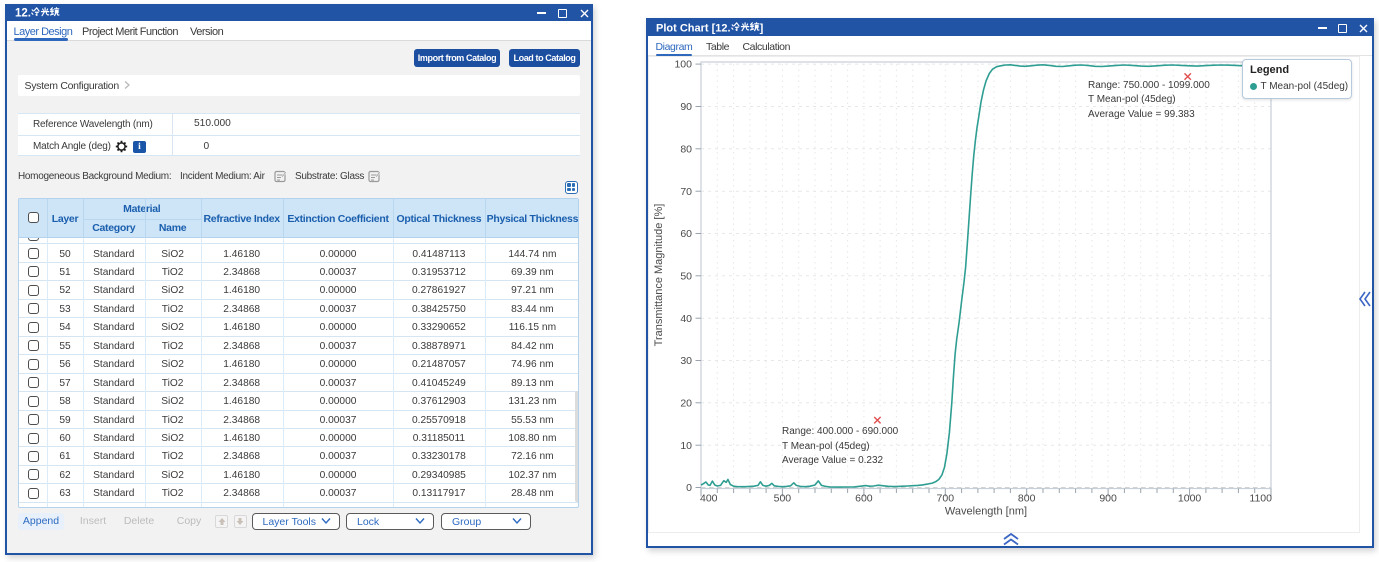 The image size is (1379, 562). Describe the element at coordinates (686, 149) in the screenshot. I see `svg-text: 80` at that location.